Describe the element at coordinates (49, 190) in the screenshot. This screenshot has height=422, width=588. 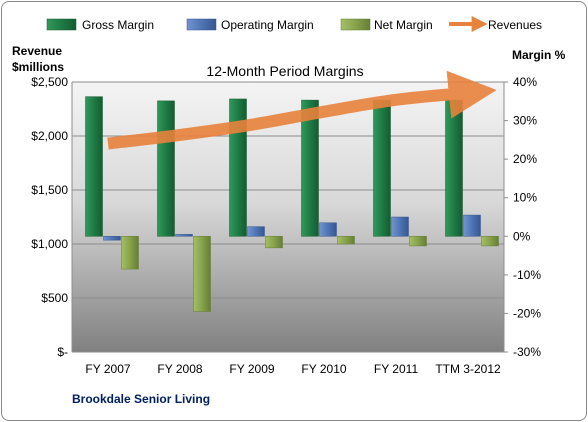
I see `left-tick-label: $1,500` at that location.